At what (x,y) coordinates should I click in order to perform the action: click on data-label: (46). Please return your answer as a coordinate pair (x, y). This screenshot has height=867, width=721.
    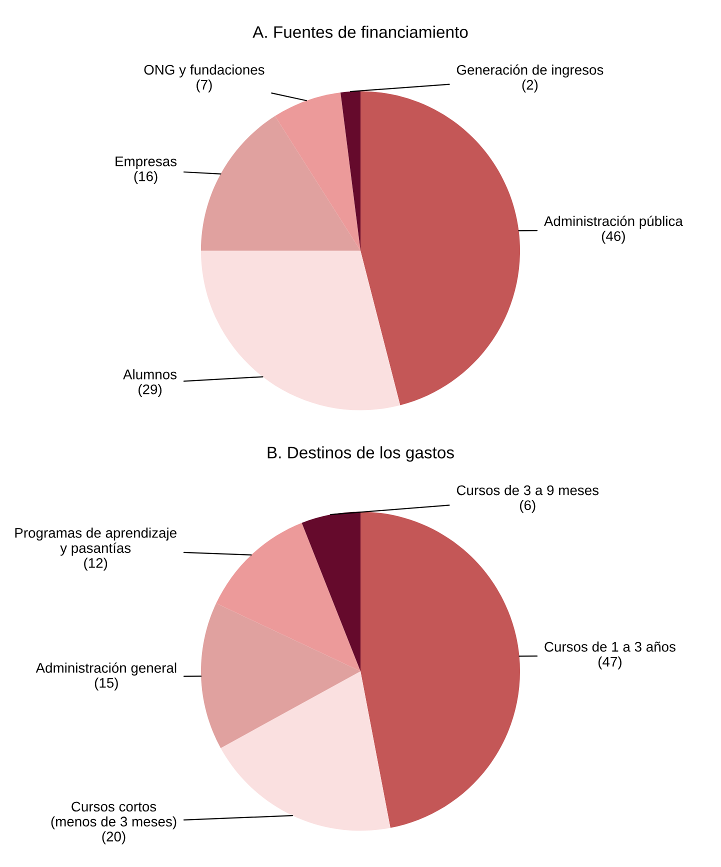
    Looking at the image, I should click on (613, 237).